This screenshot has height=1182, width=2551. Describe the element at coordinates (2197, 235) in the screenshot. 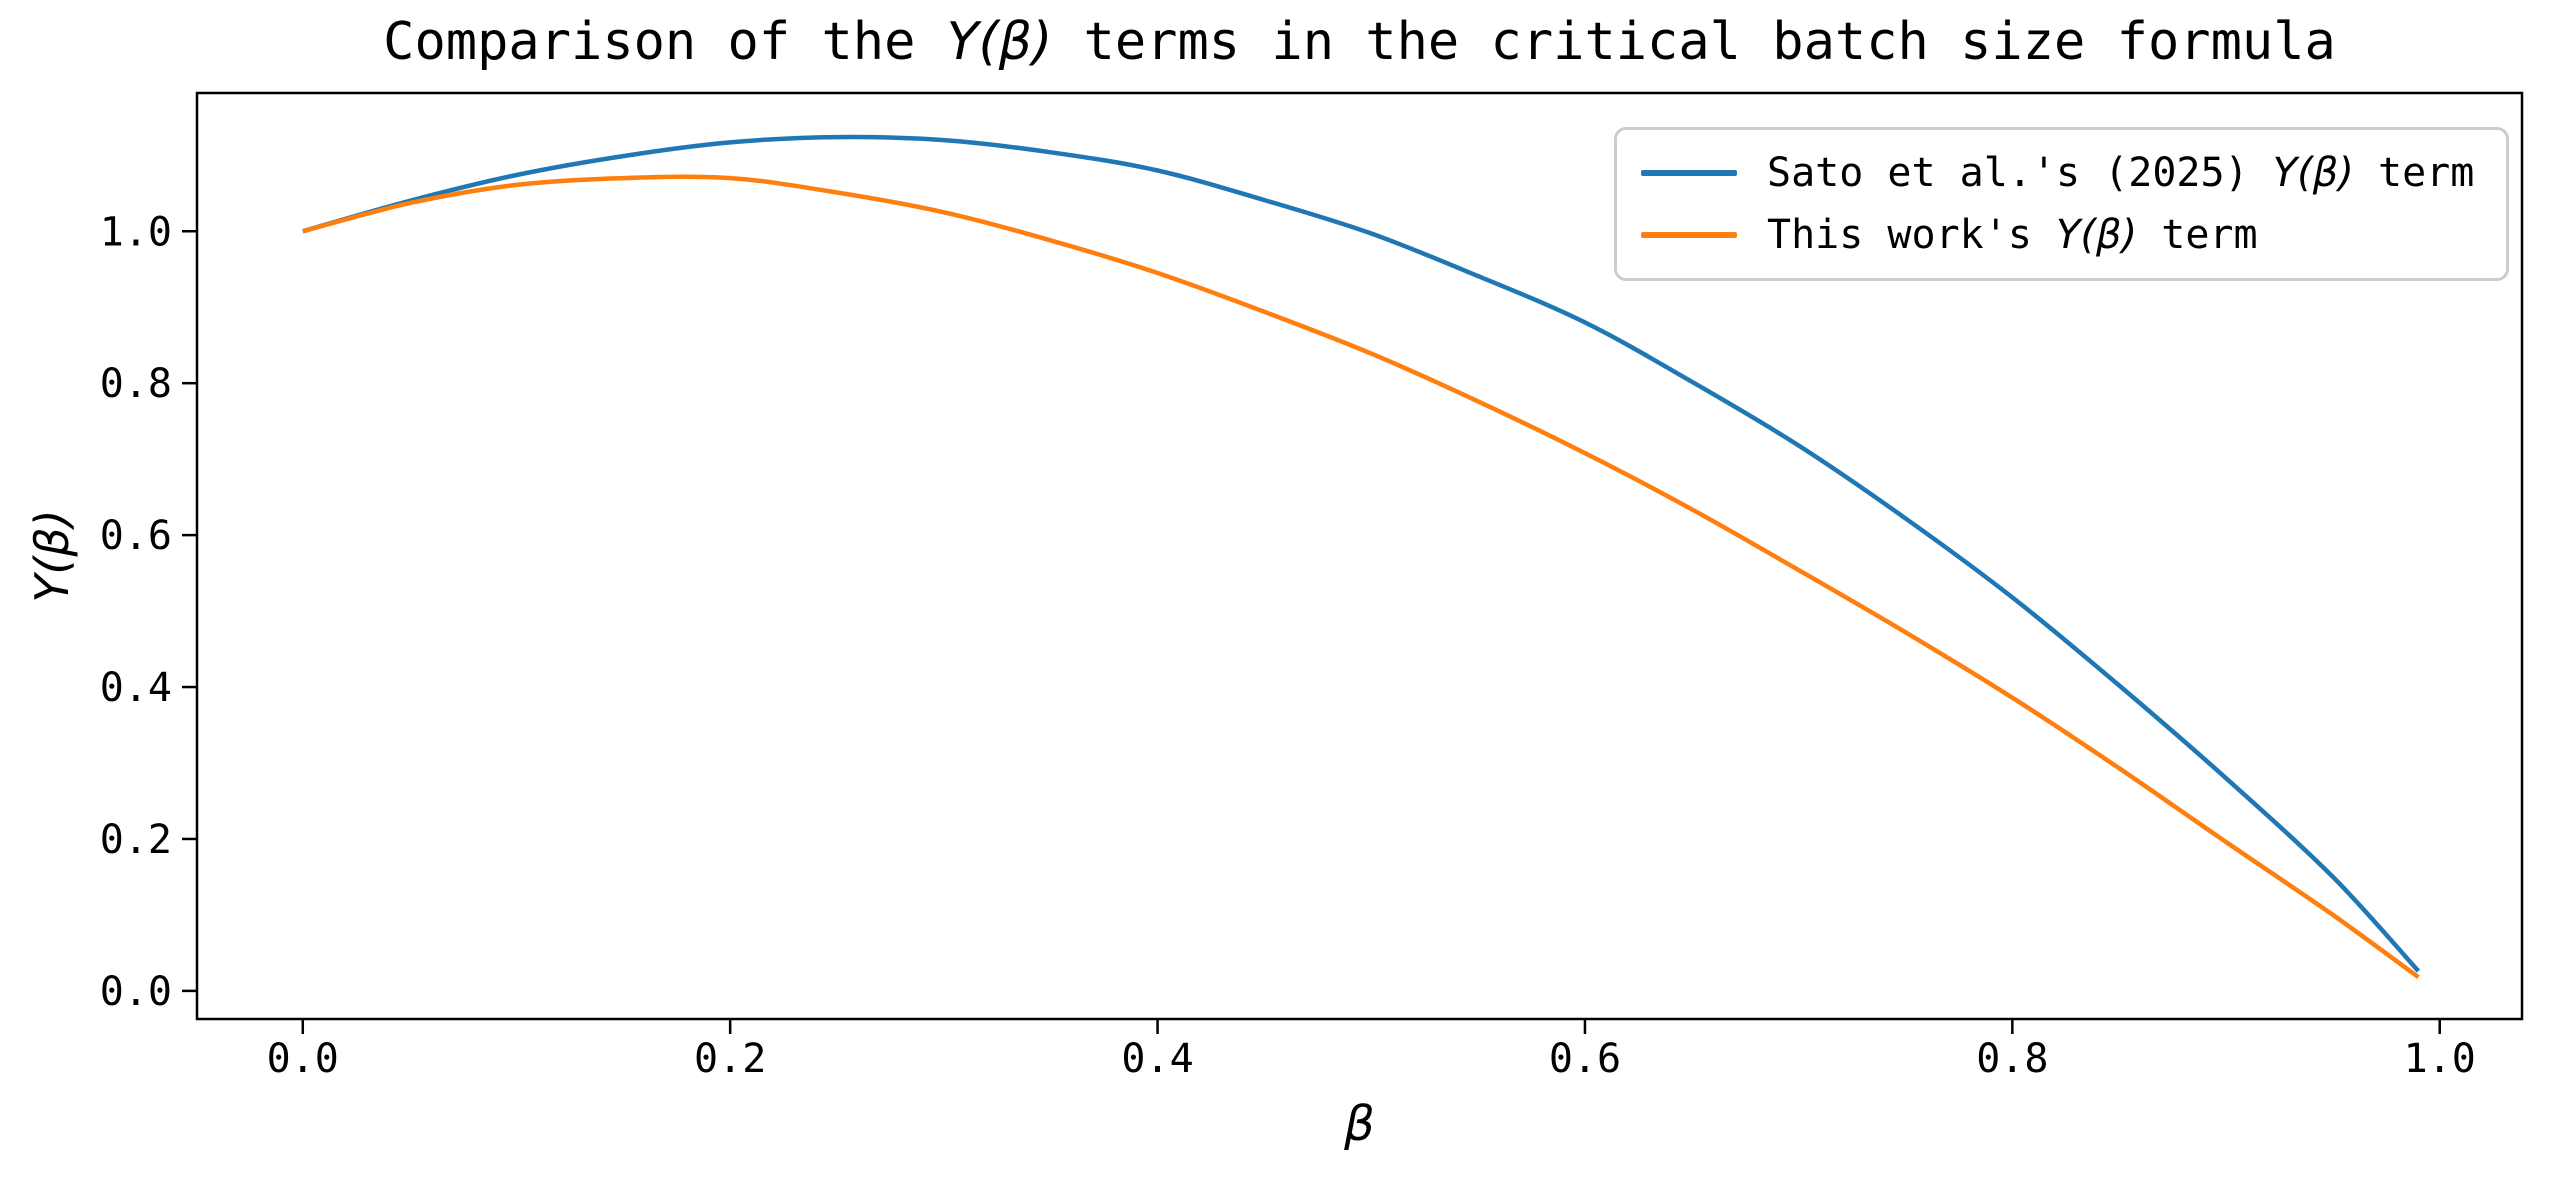

I see `legend-label-this-work-post: term` at that location.